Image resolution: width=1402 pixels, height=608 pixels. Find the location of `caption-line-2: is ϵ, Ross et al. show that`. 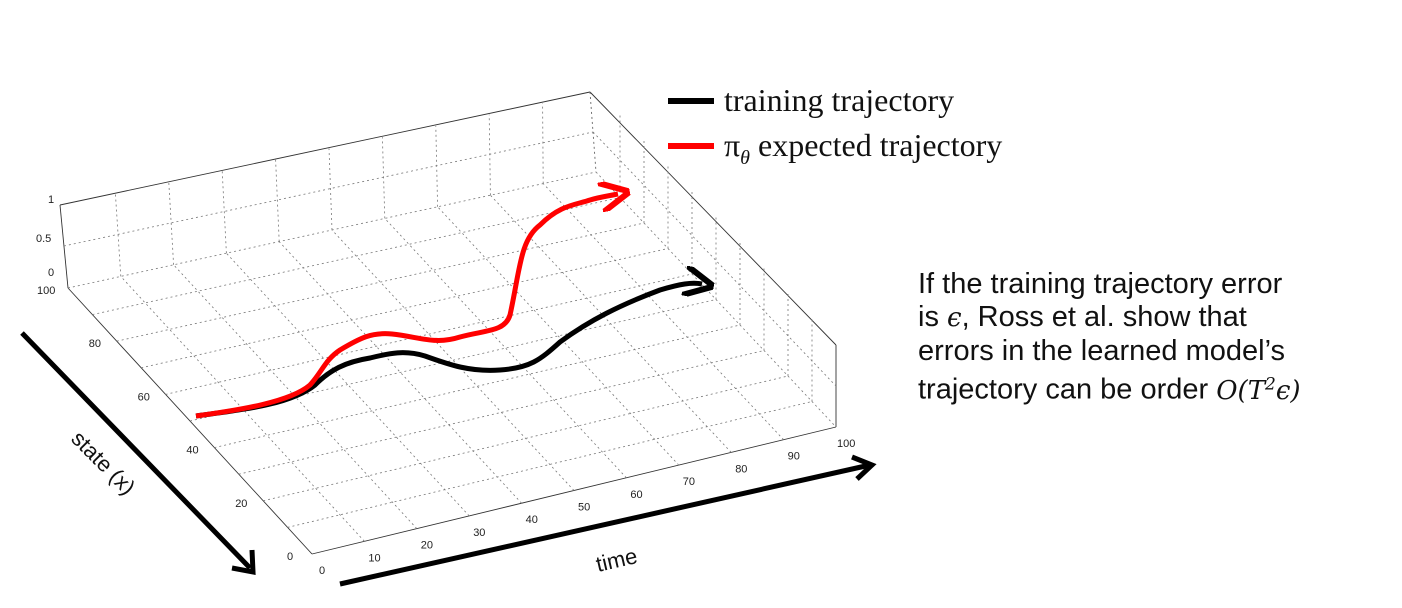

caption-line-2: is ϵ, Ross et al. show that is located at coordinates (1082, 317).